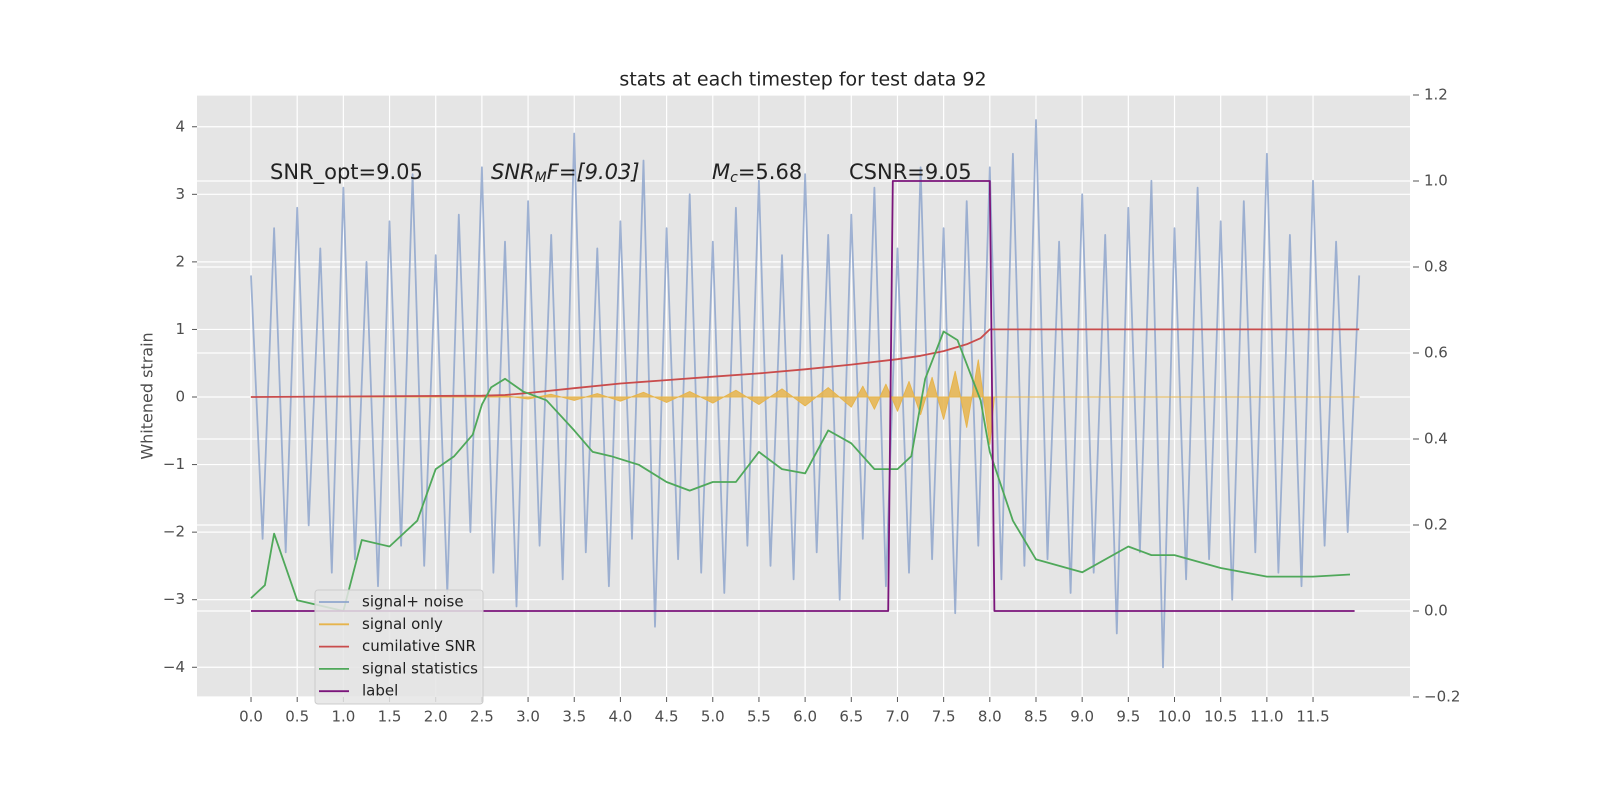 This screenshot has width=1600, height=800. I want to click on x-tick-label: 5.0, so click(713, 717).